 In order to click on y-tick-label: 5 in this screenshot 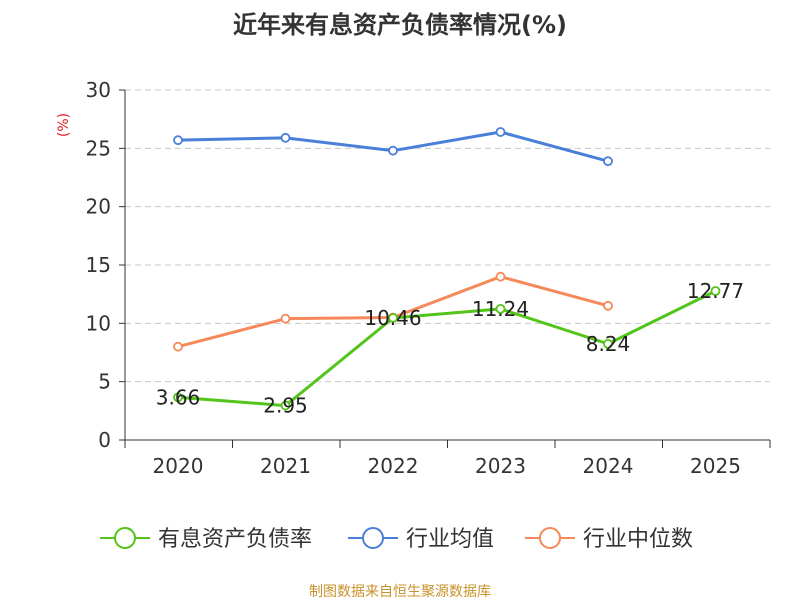, I will do `click(104, 382)`.